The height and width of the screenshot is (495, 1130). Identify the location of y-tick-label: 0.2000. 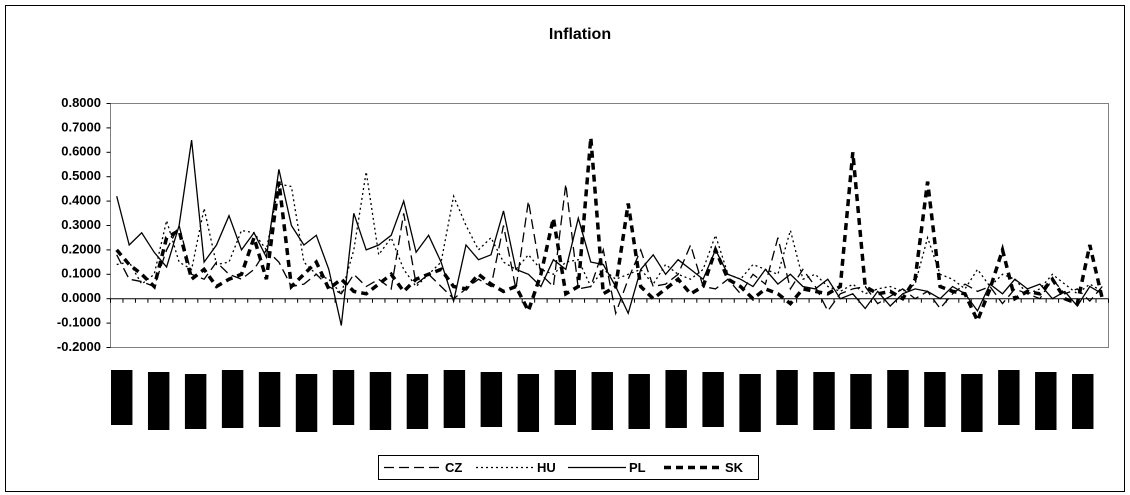
(81, 248).